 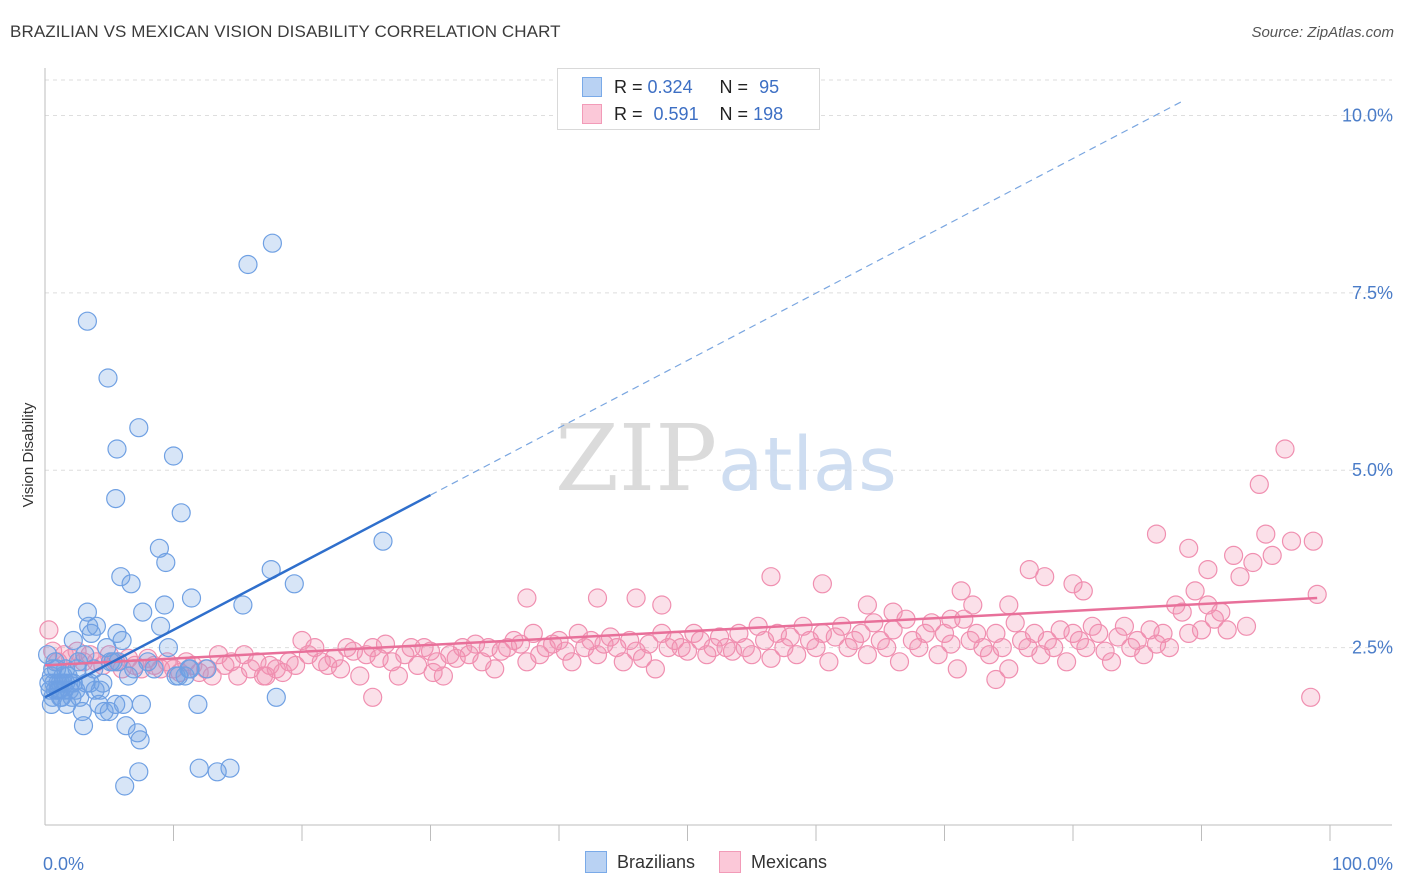 I want to click on source-label: Source: ZipAtlas.com, so click(x=1322, y=32).